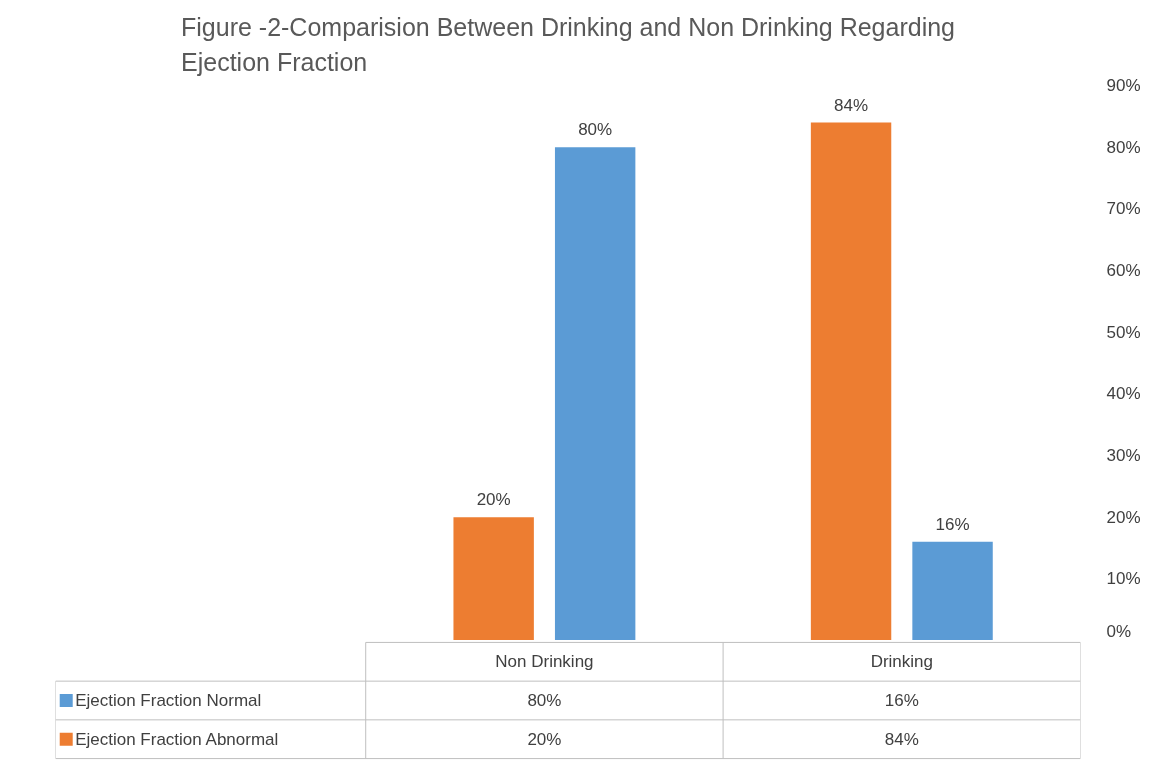 The image size is (1161, 761). What do you see at coordinates (168, 700) in the screenshot?
I see `legend-label: Ejection Fraction Normal` at bounding box center [168, 700].